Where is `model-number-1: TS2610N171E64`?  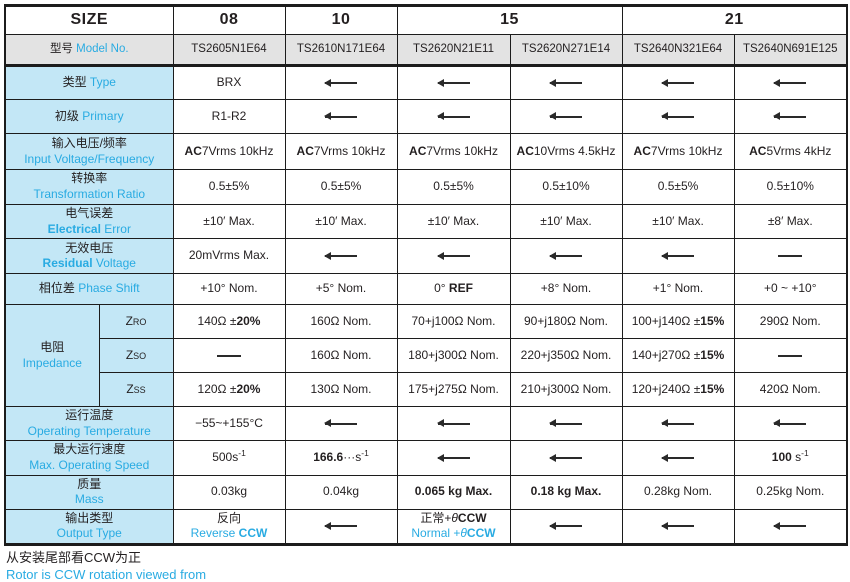 model-number-1: TS2610N171E64 is located at coordinates (341, 50).